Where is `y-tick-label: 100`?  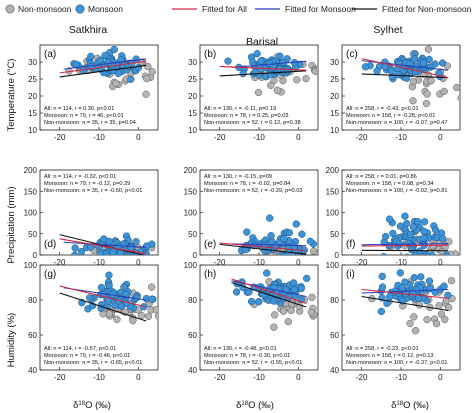
y-tick-label: 100 is located at coordinates (333, 213).